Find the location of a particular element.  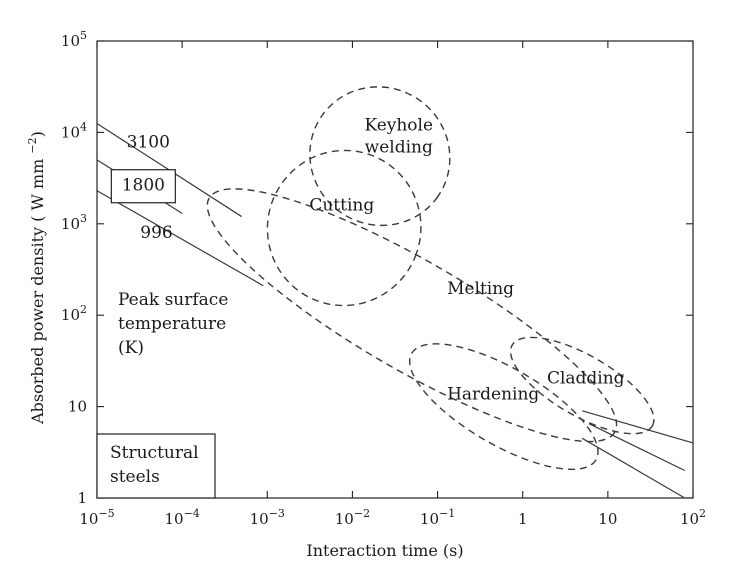

isotherm-1800-box is located at coordinates (143, 186).